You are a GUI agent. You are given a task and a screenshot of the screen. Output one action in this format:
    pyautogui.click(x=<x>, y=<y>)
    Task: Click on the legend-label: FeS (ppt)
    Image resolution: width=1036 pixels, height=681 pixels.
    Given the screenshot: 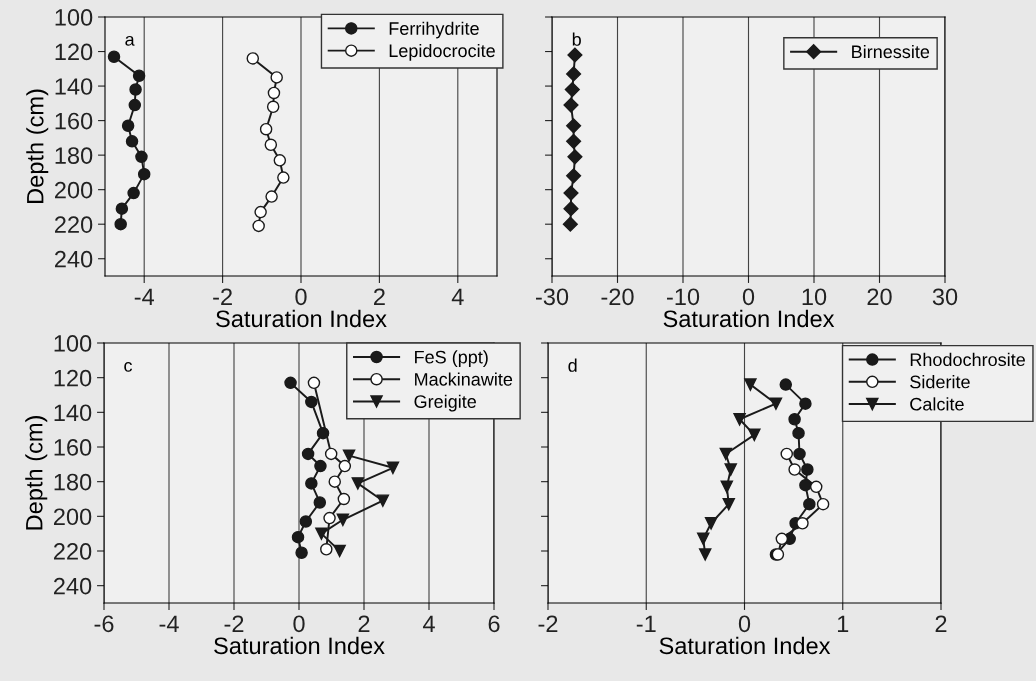 What is the action you would take?
    pyautogui.click(x=451, y=359)
    